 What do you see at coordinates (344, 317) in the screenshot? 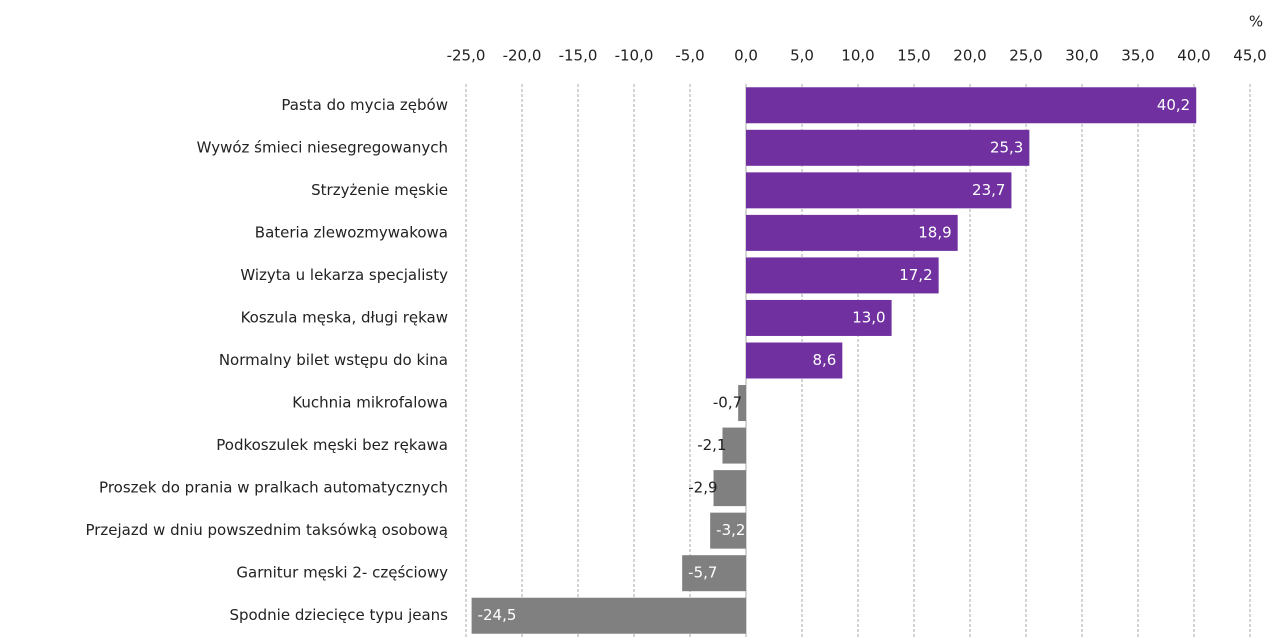
I see `y-tick-label: Koszula męska, długi rękaw` at bounding box center [344, 317].